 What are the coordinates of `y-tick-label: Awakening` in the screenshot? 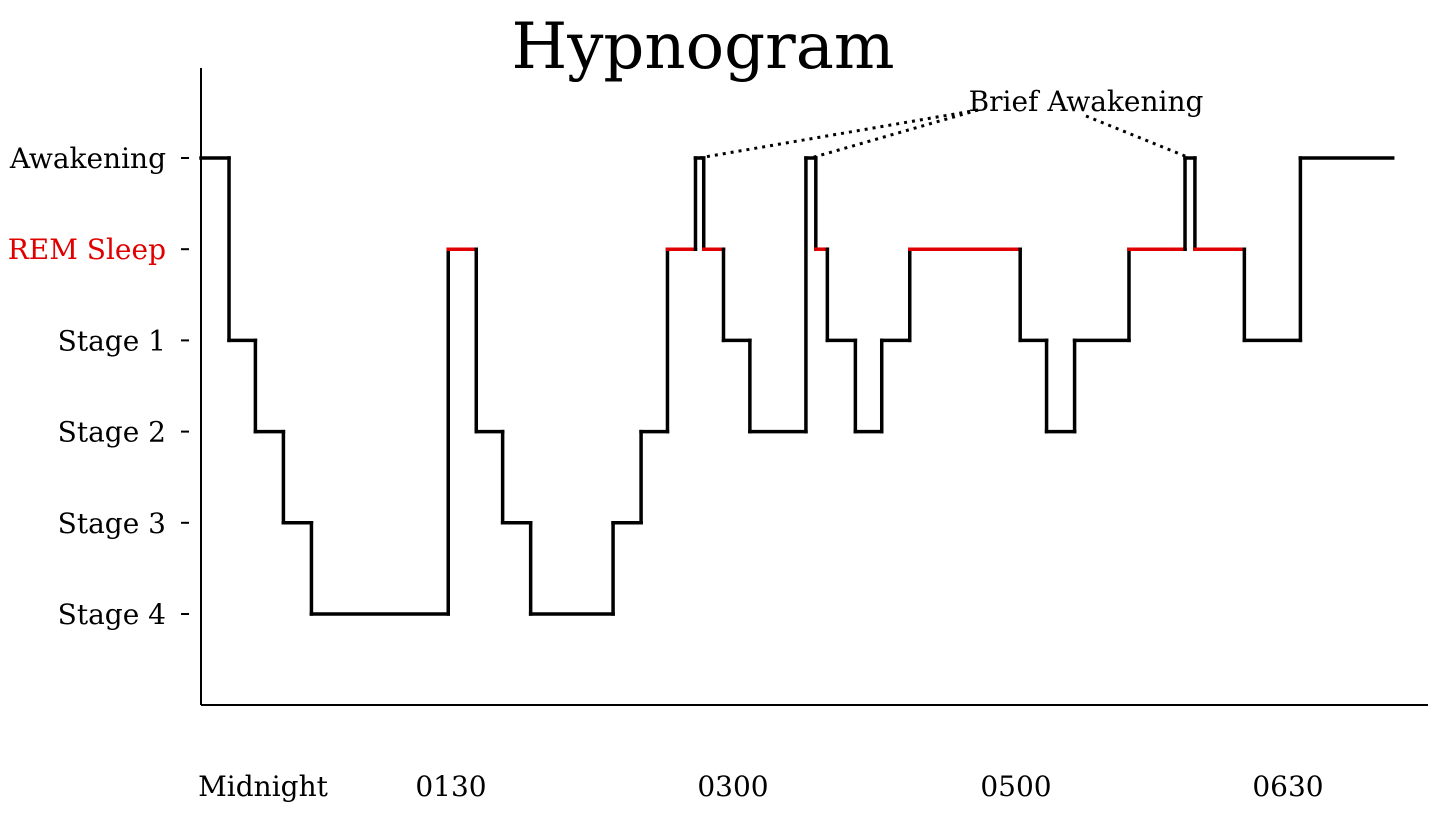 It's located at (87, 158).